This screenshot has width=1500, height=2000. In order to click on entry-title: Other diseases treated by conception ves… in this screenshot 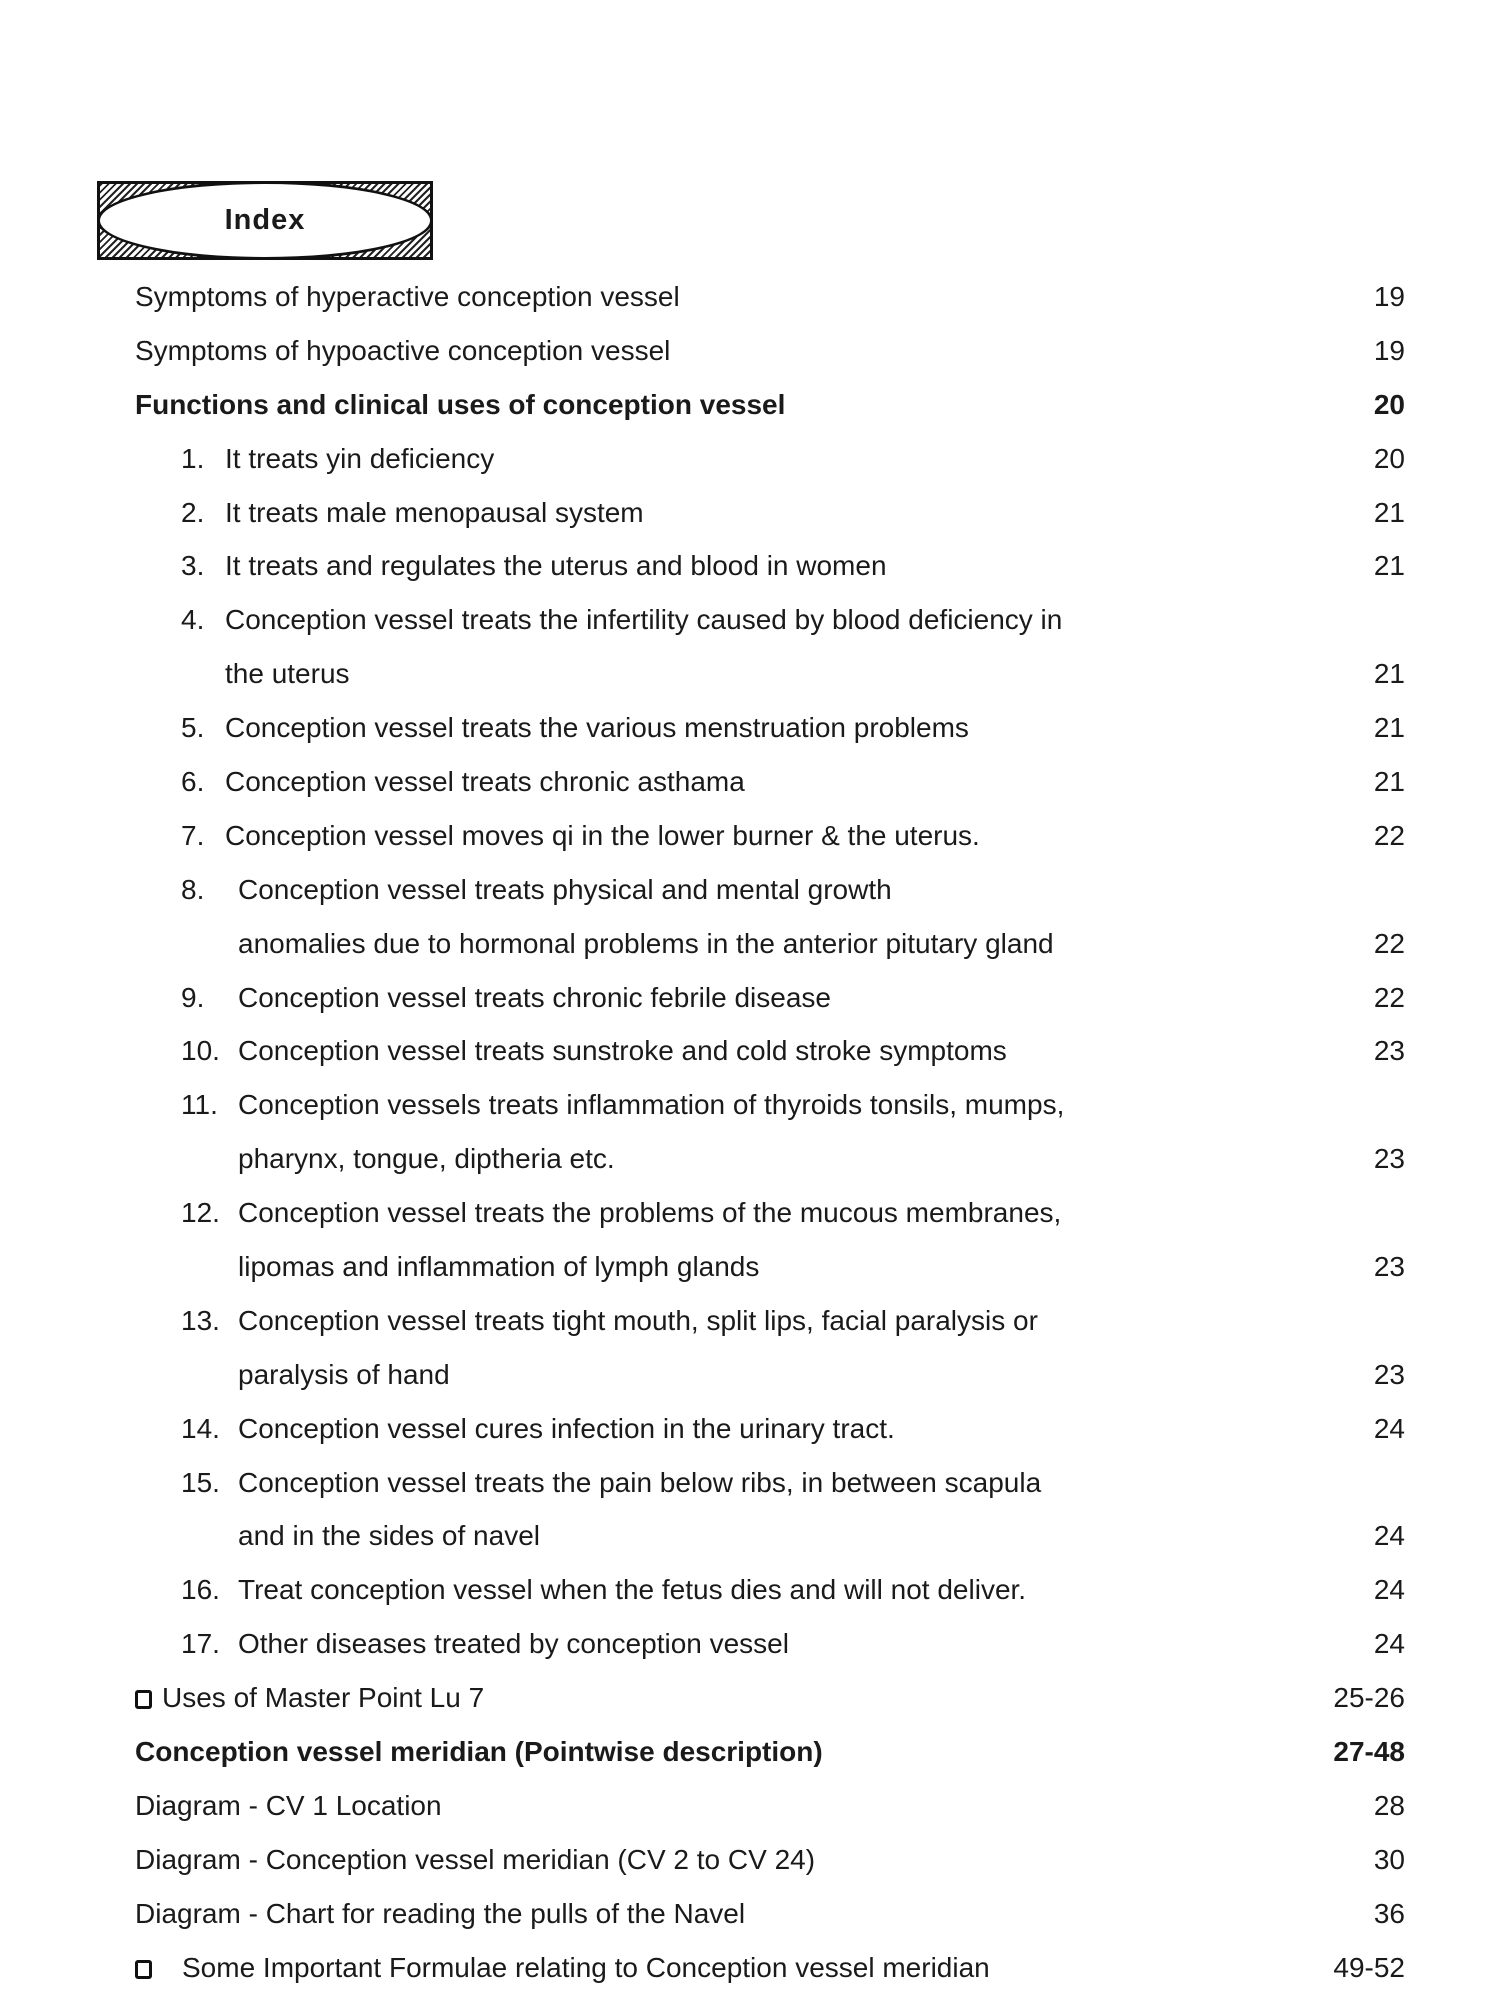, I will do `click(513, 1644)`.